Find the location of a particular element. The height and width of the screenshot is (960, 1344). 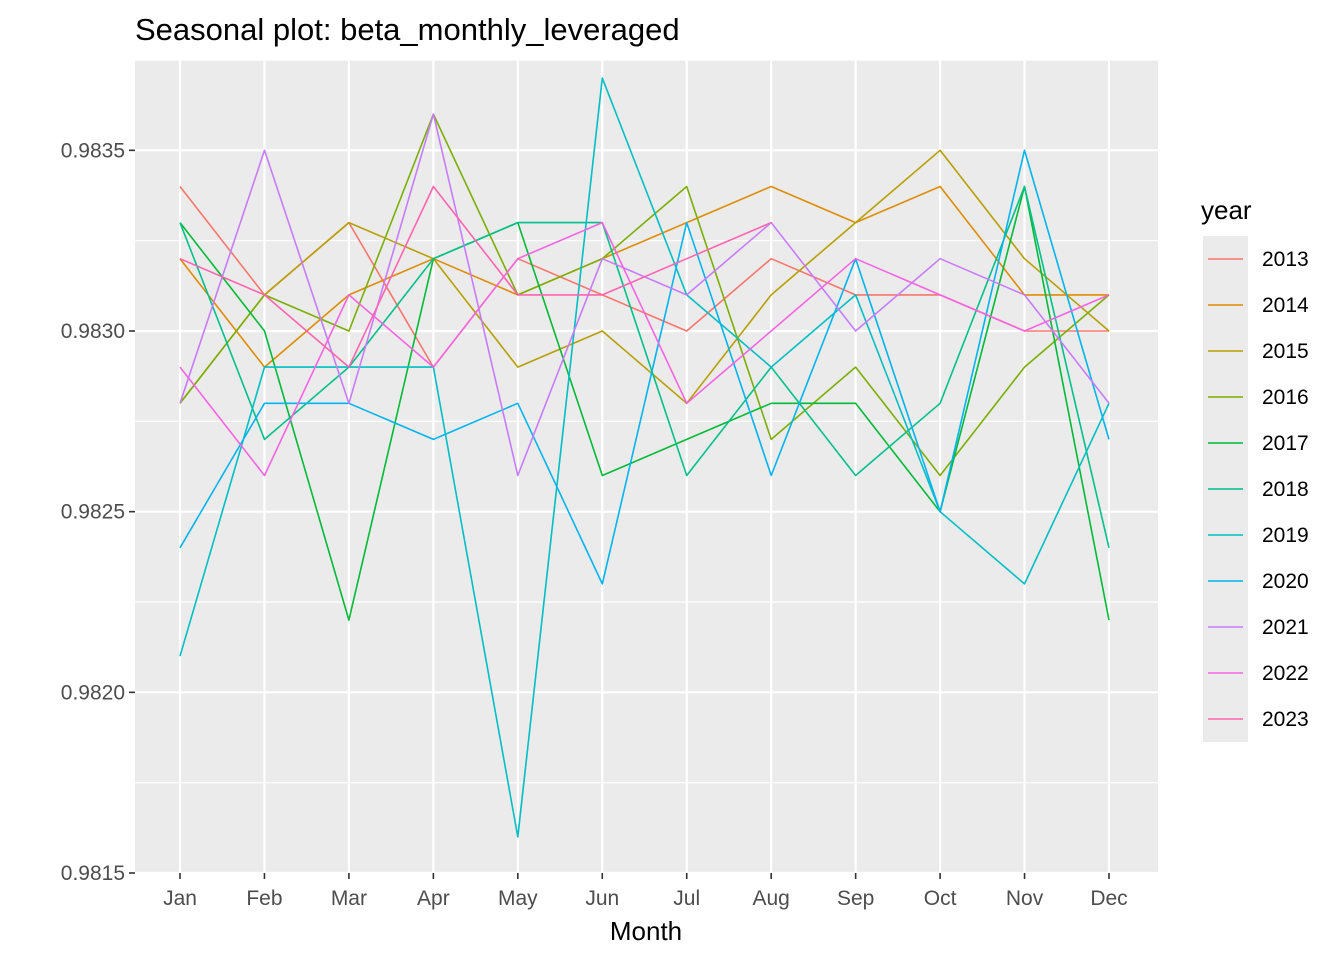

x-tick-label: Mar is located at coordinates (349, 898).